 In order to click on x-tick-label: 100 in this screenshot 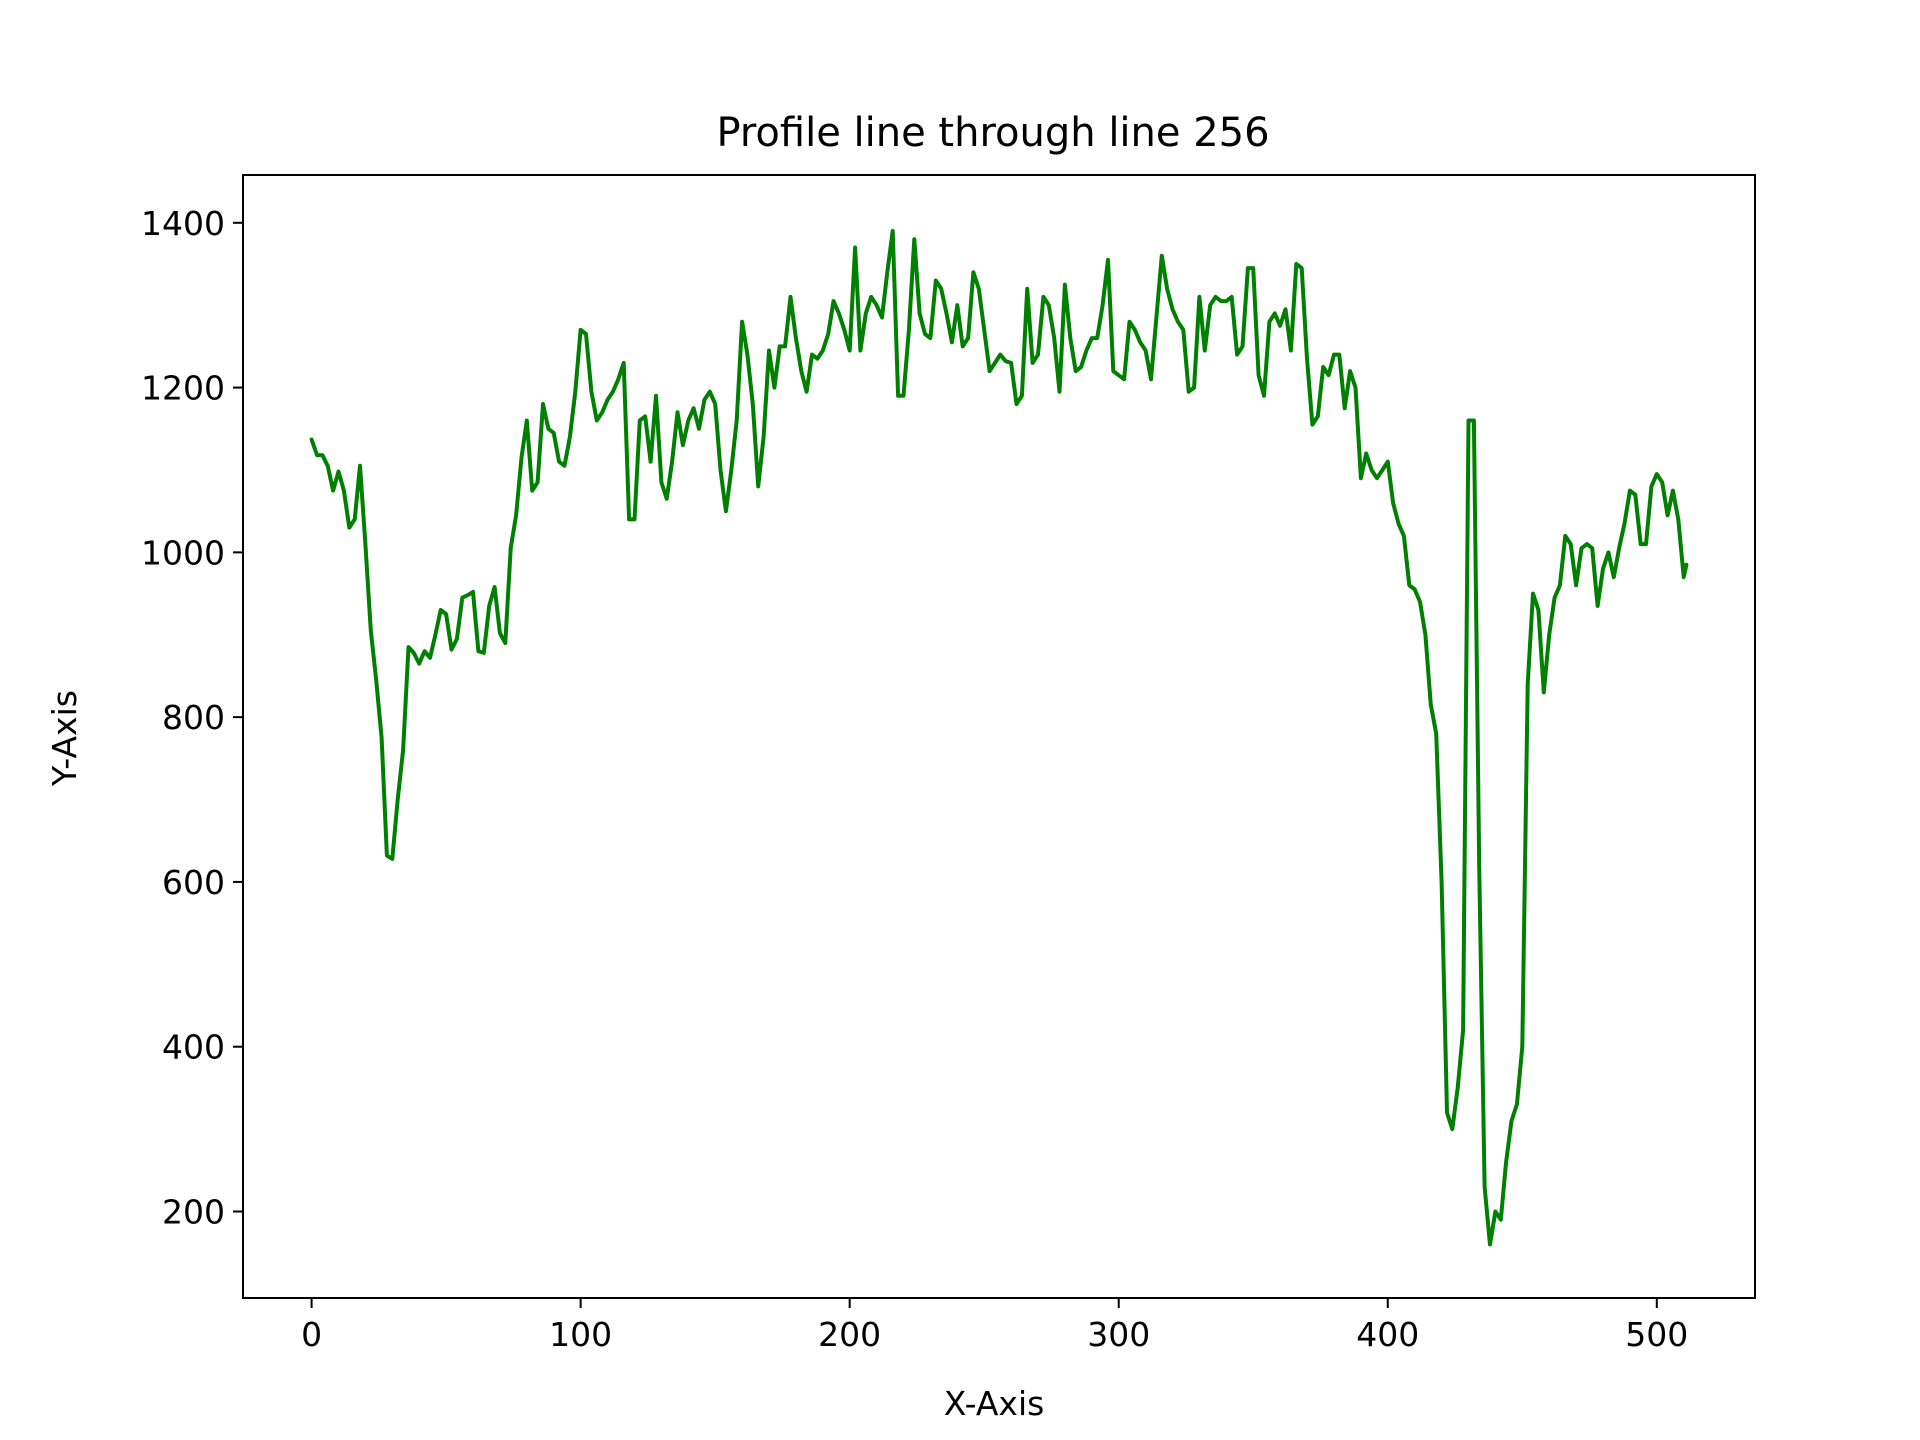, I will do `click(580, 1334)`.